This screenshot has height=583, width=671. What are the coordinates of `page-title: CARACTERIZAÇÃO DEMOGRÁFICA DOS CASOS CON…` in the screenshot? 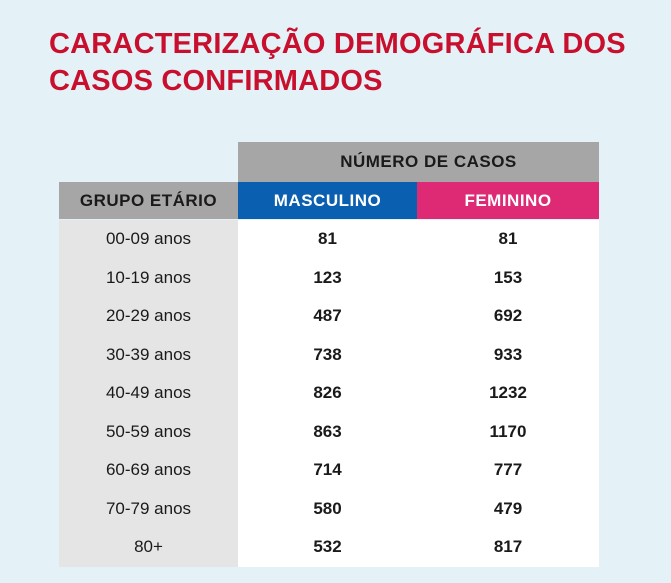 It's located at (349, 63).